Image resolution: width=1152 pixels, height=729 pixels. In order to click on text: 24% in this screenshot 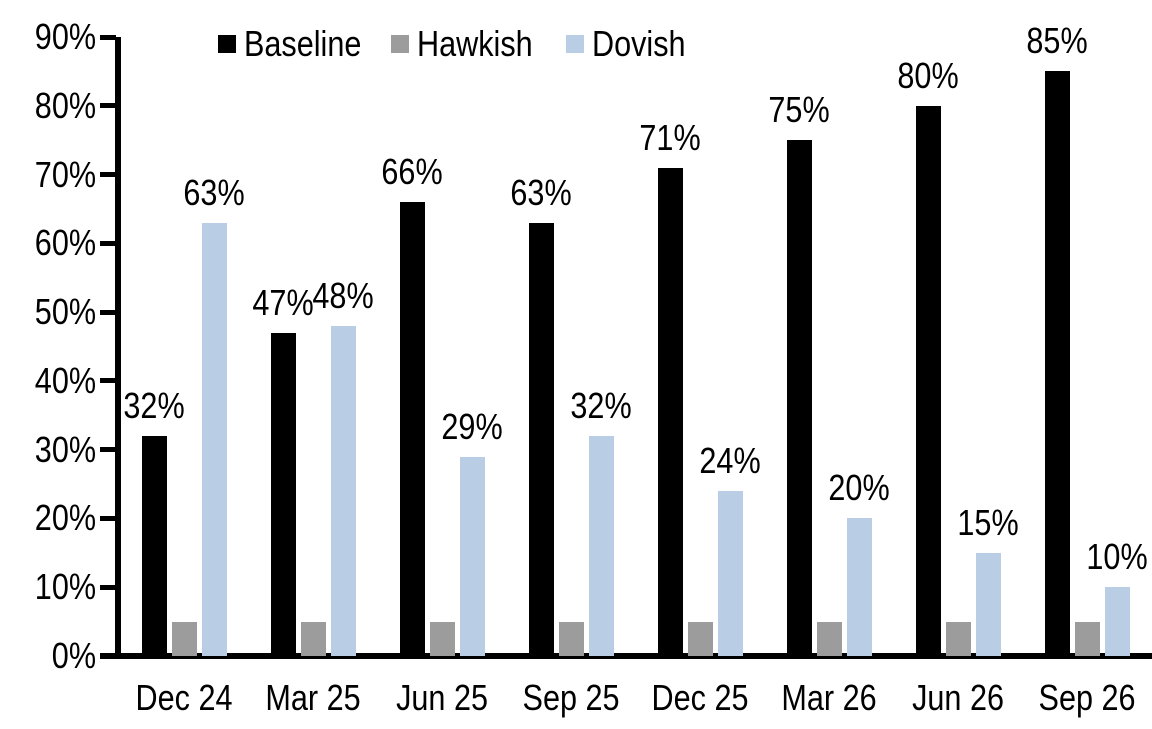, I will do `click(730, 460)`.